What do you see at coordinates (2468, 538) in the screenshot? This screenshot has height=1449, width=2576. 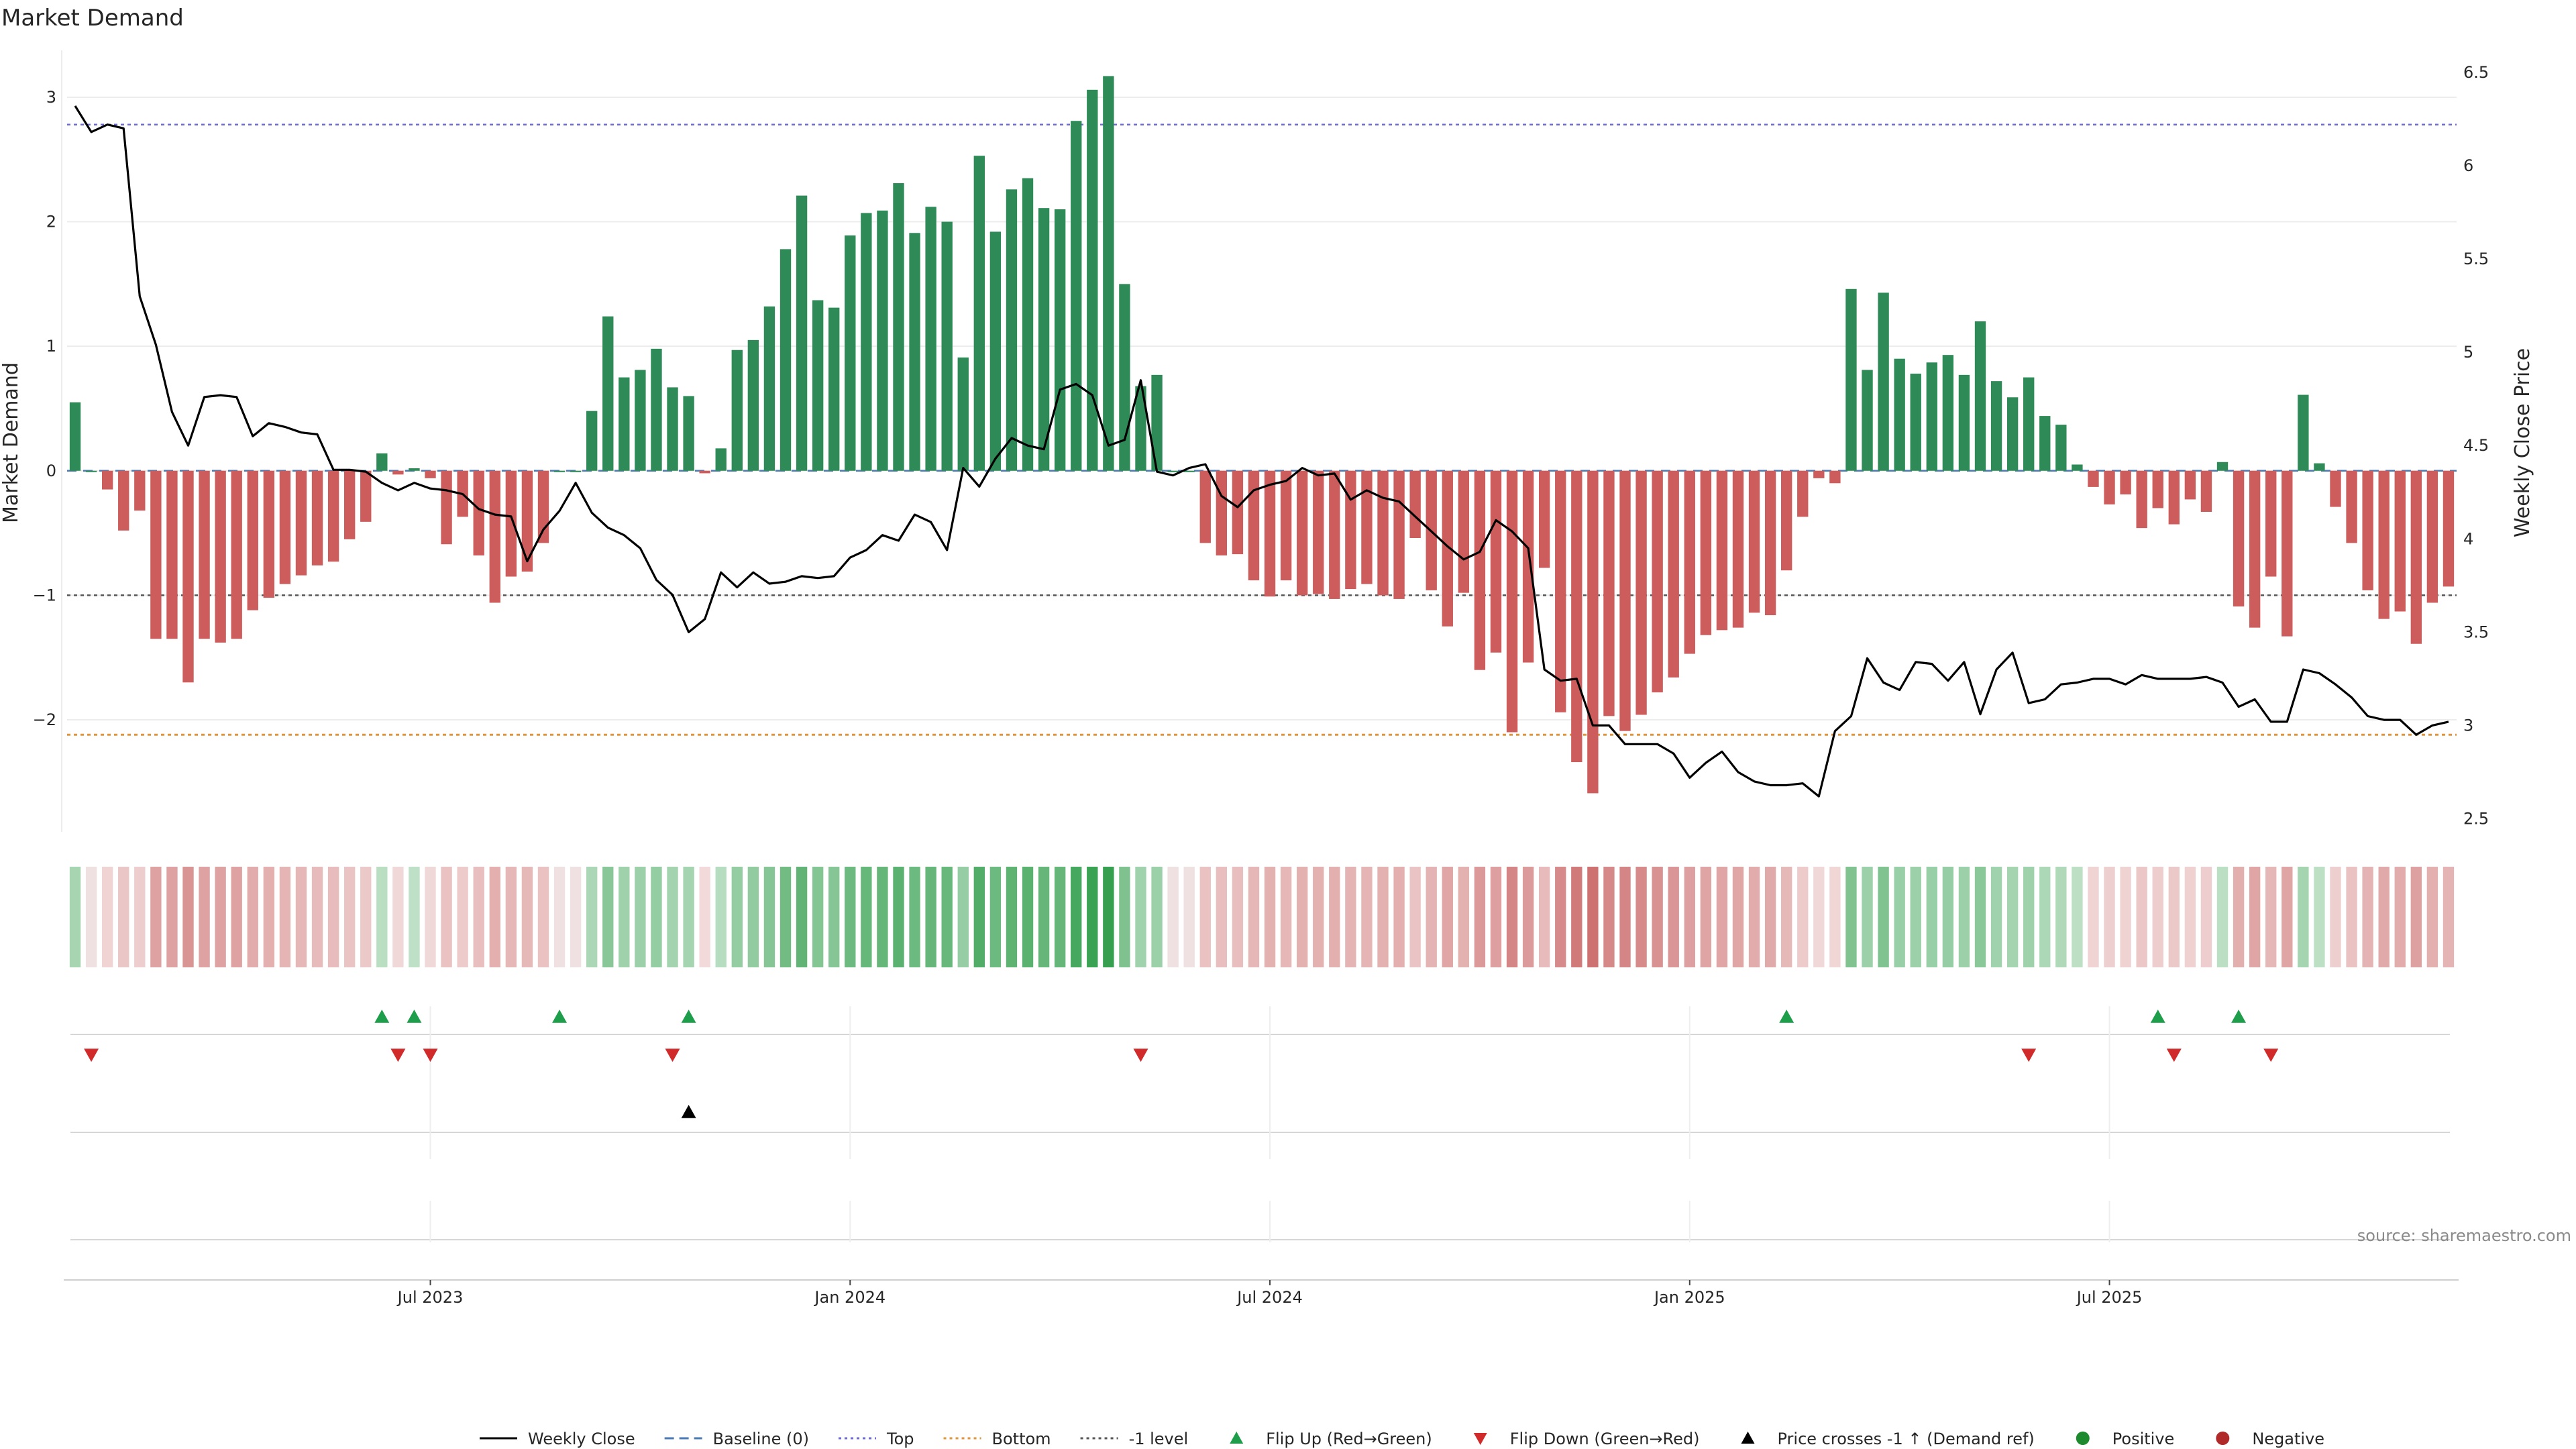 I see `right-tick-label: 4` at bounding box center [2468, 538].